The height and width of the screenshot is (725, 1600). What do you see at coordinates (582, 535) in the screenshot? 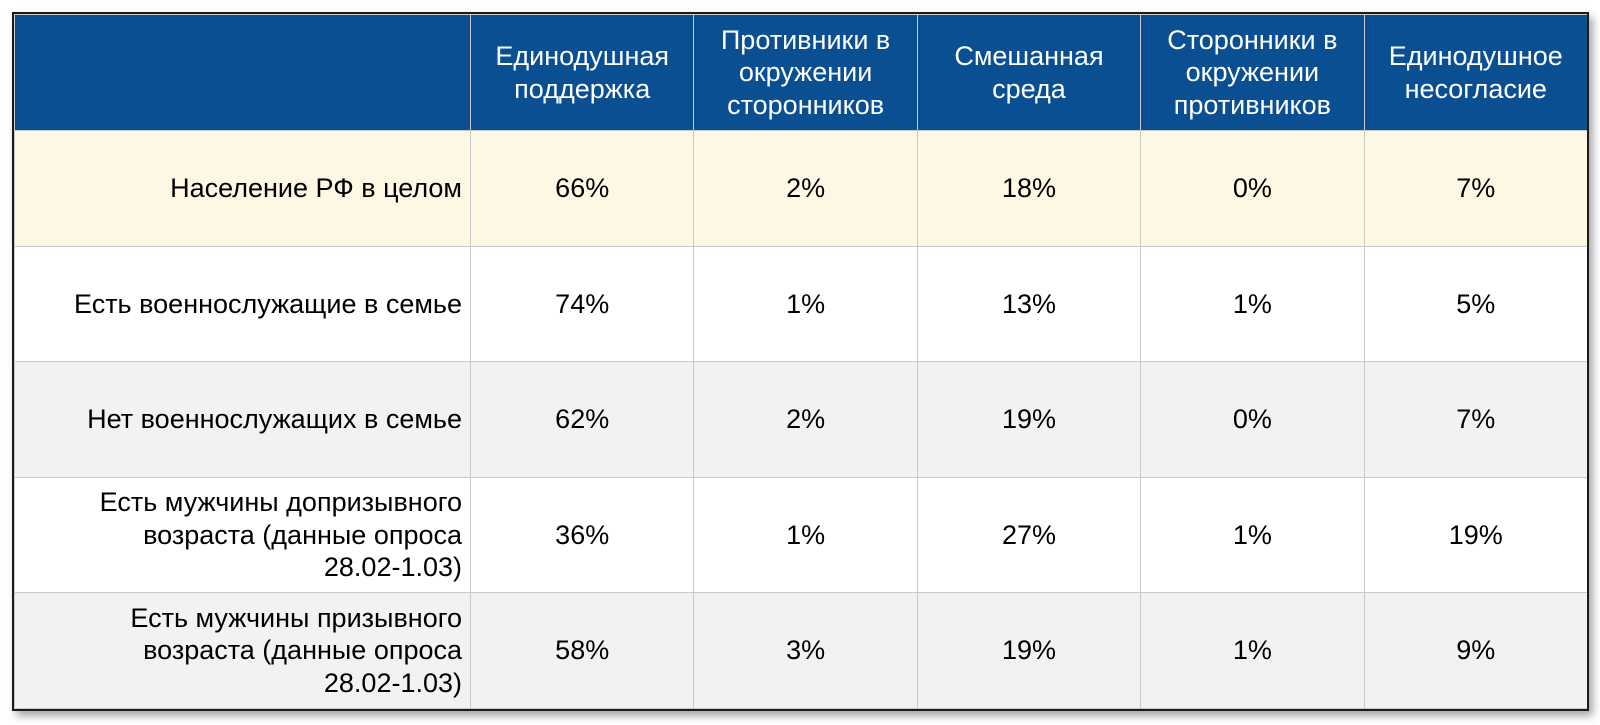
I see `cell-value: 36%` at bounding box center [582, 535].